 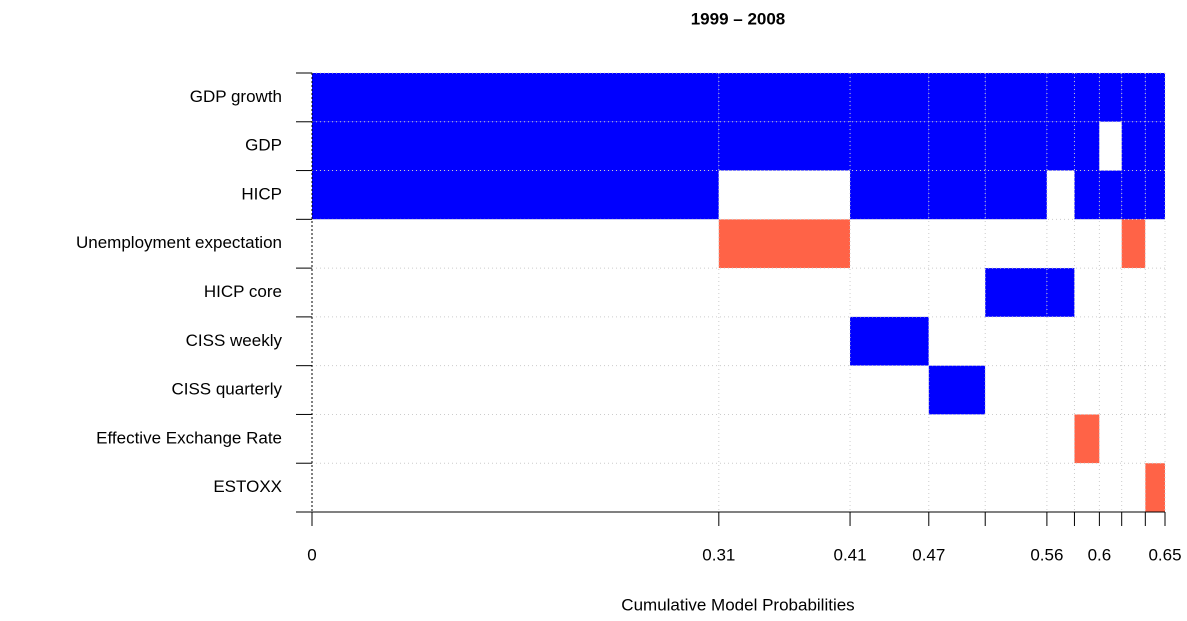 I want to click on row-label: ESTOXX, so click(x=247, y=486).